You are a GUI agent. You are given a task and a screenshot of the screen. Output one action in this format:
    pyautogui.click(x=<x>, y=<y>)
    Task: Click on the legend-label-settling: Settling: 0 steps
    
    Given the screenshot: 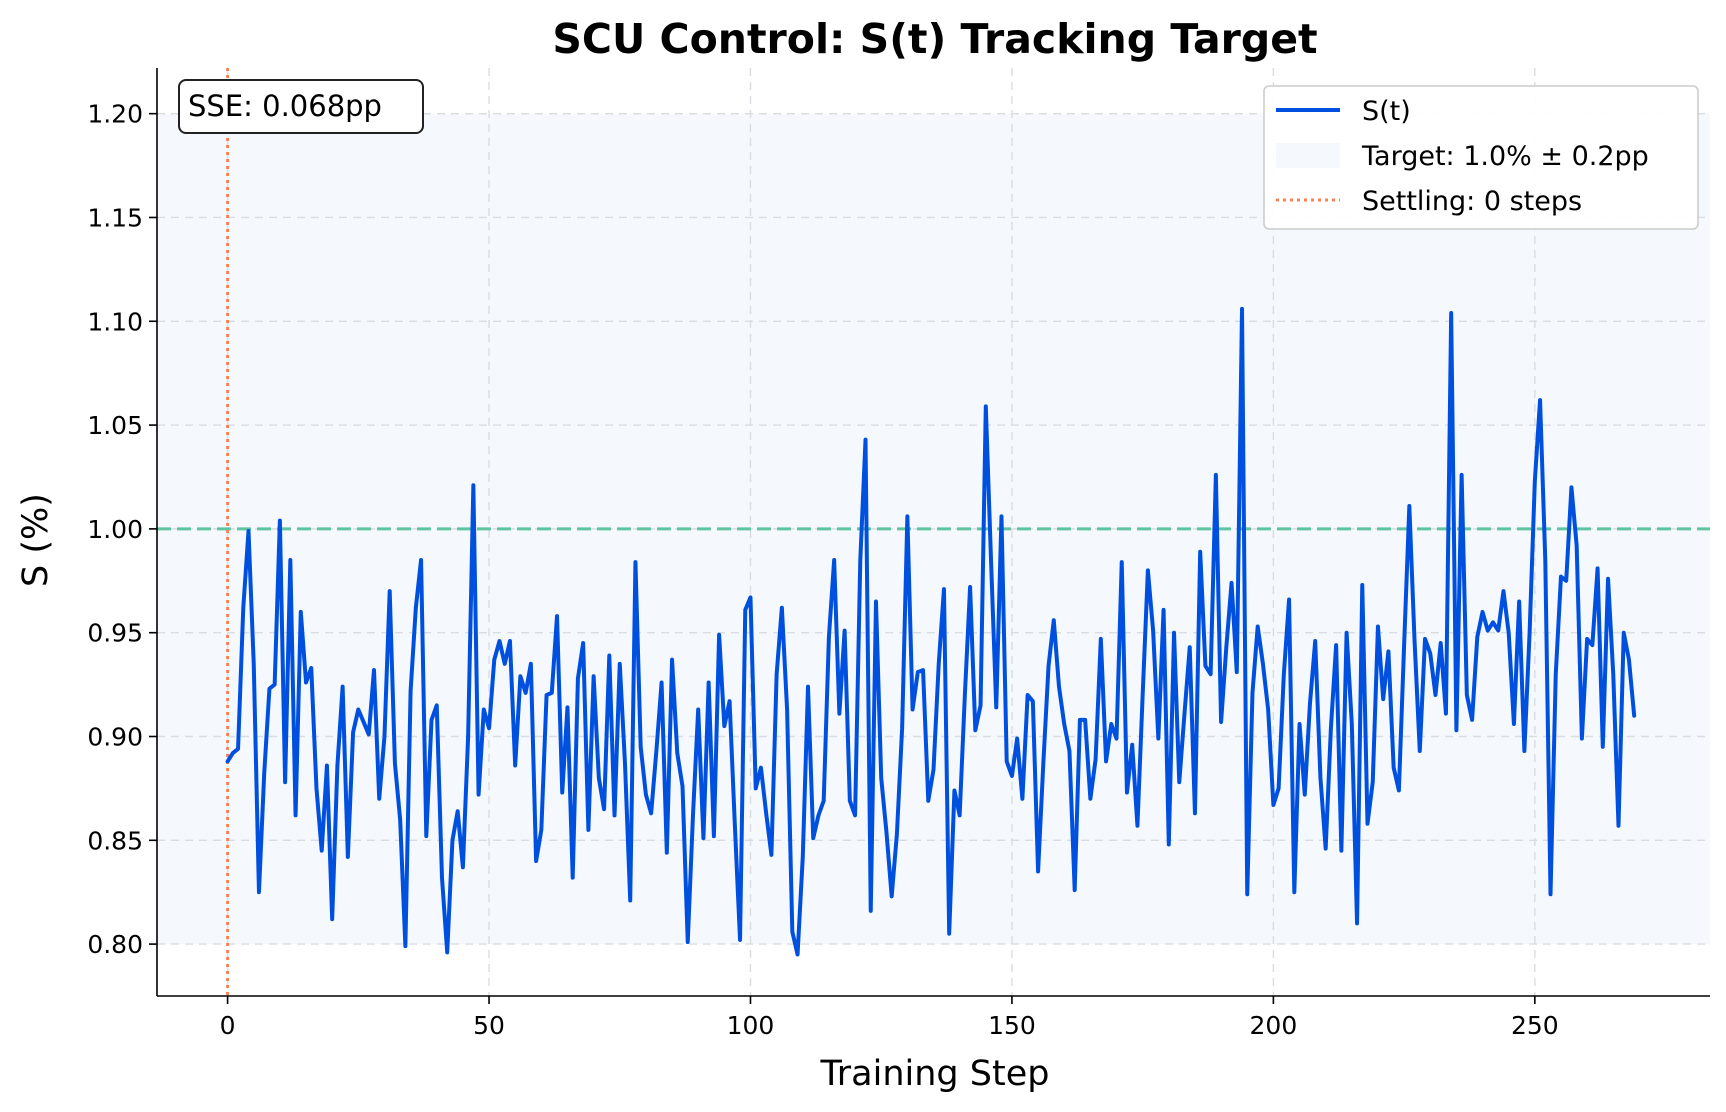 What is the action you would take?
    pyautogui.click(x=1472, y=201)
    